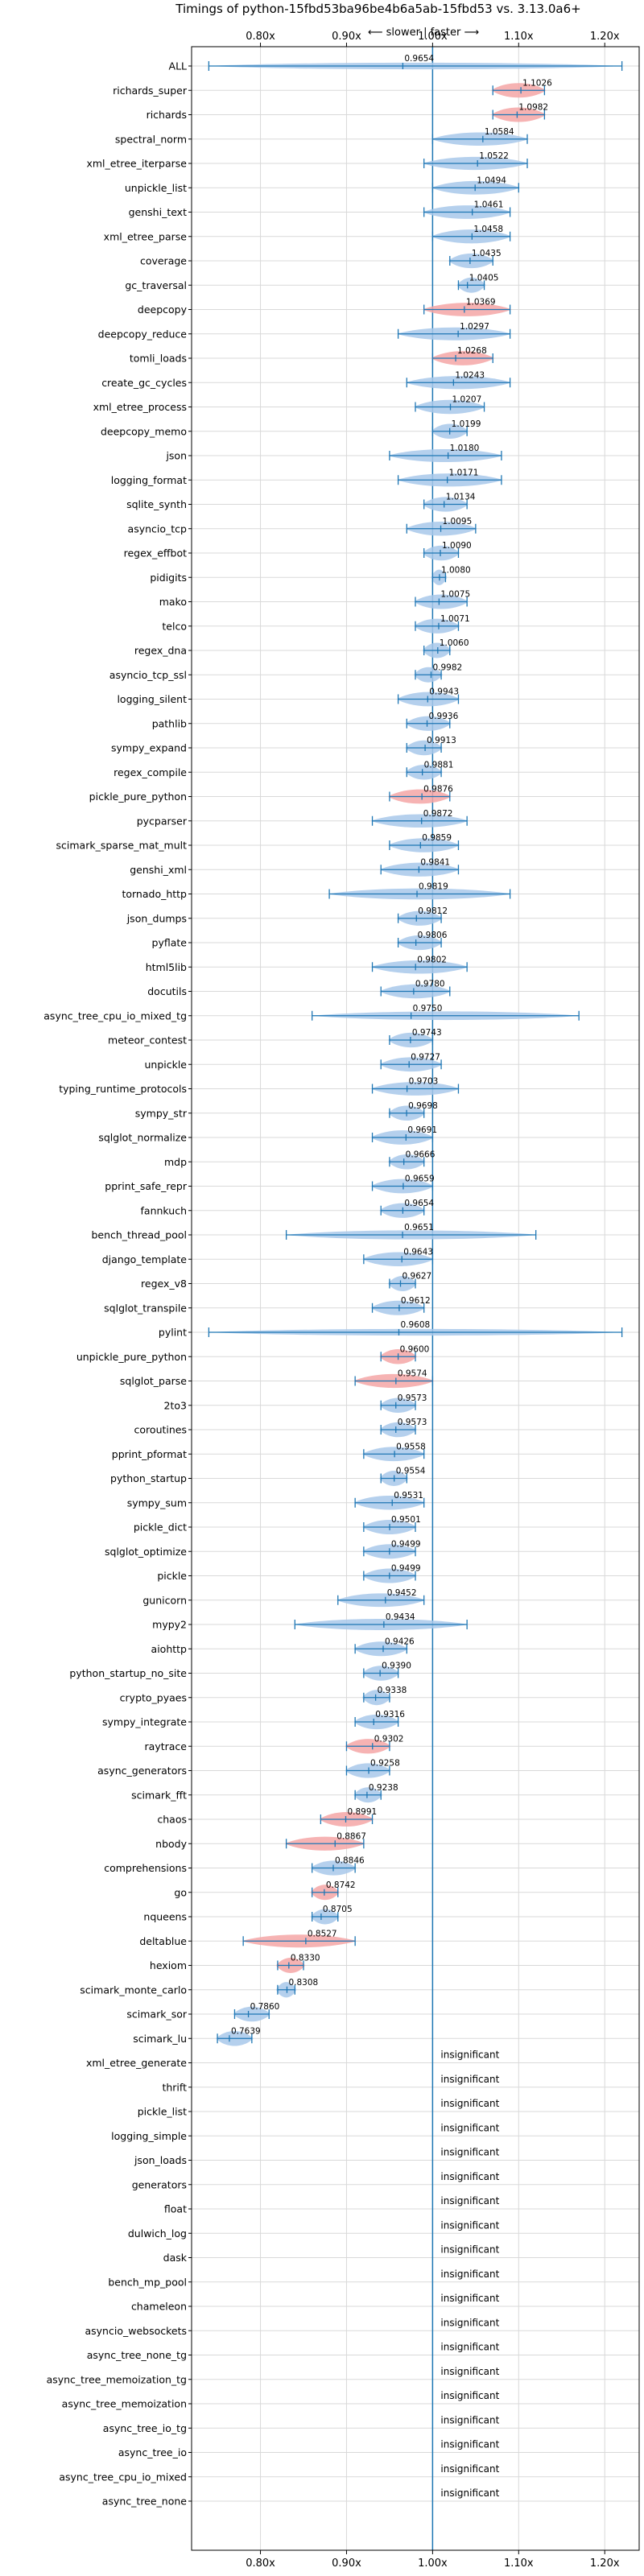 The width and height of the screenshot is (644, 2576). I want to click on x-tick-label-top: 0.90x, so click(346, 37).